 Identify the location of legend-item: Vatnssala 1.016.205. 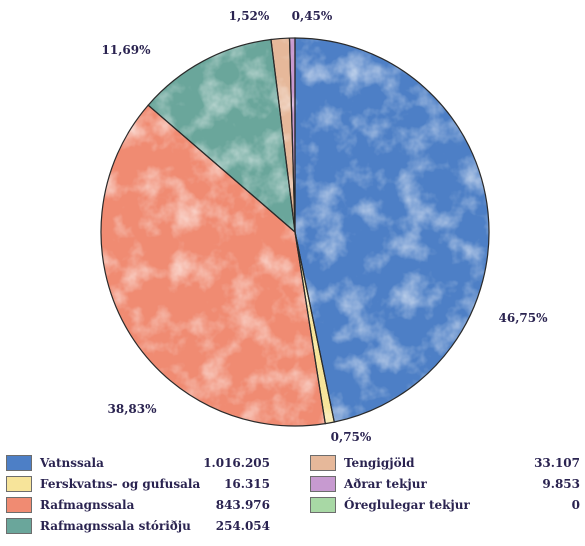
(138, 463).